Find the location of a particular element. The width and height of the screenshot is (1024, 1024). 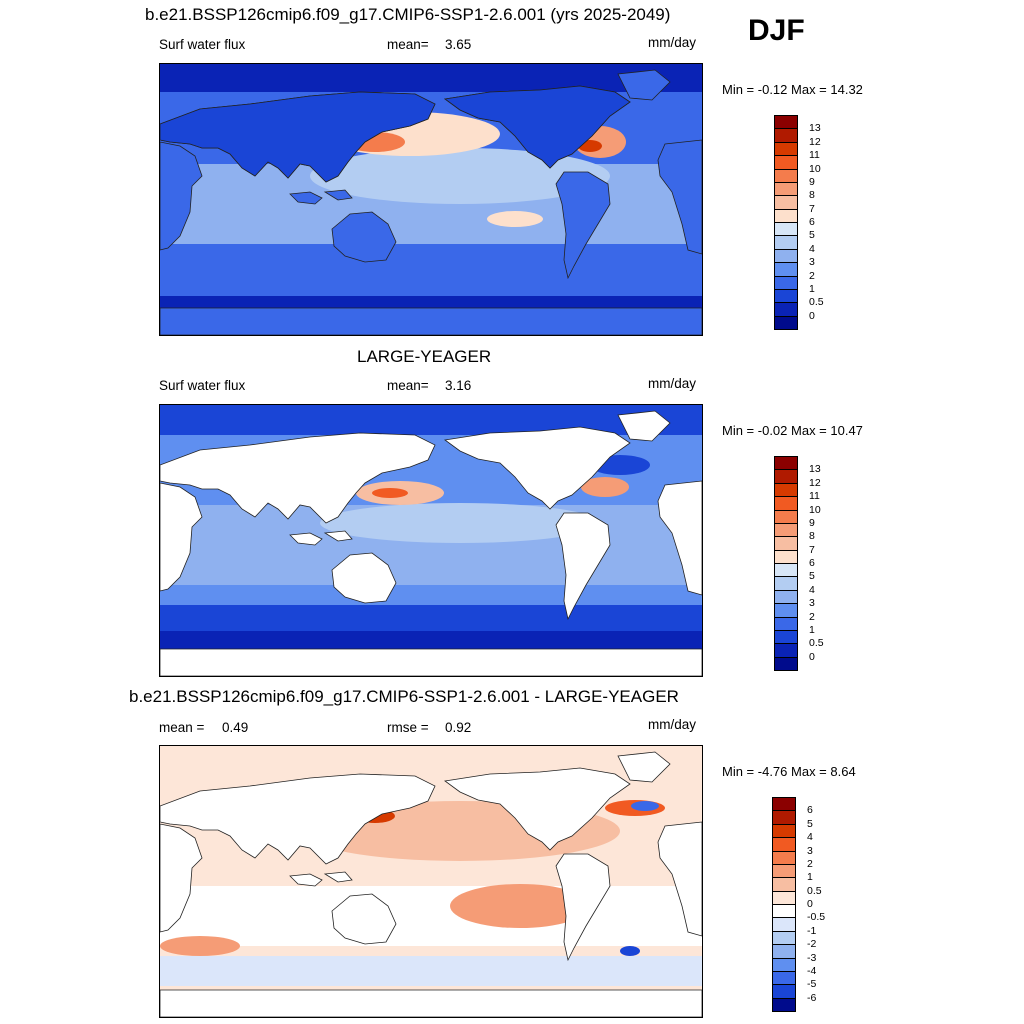

panel-3-colorbar: 6 5 4 3 2 1 0.5 0 -0.5 -1 -2 -3 -4 -5 -6 is located at coordinates (798, 904).